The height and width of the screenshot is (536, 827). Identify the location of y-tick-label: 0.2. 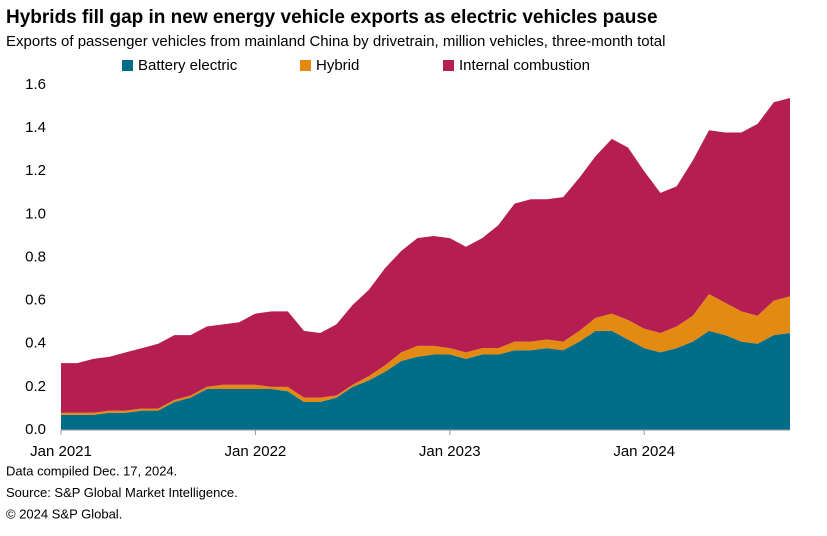
(35, 386).